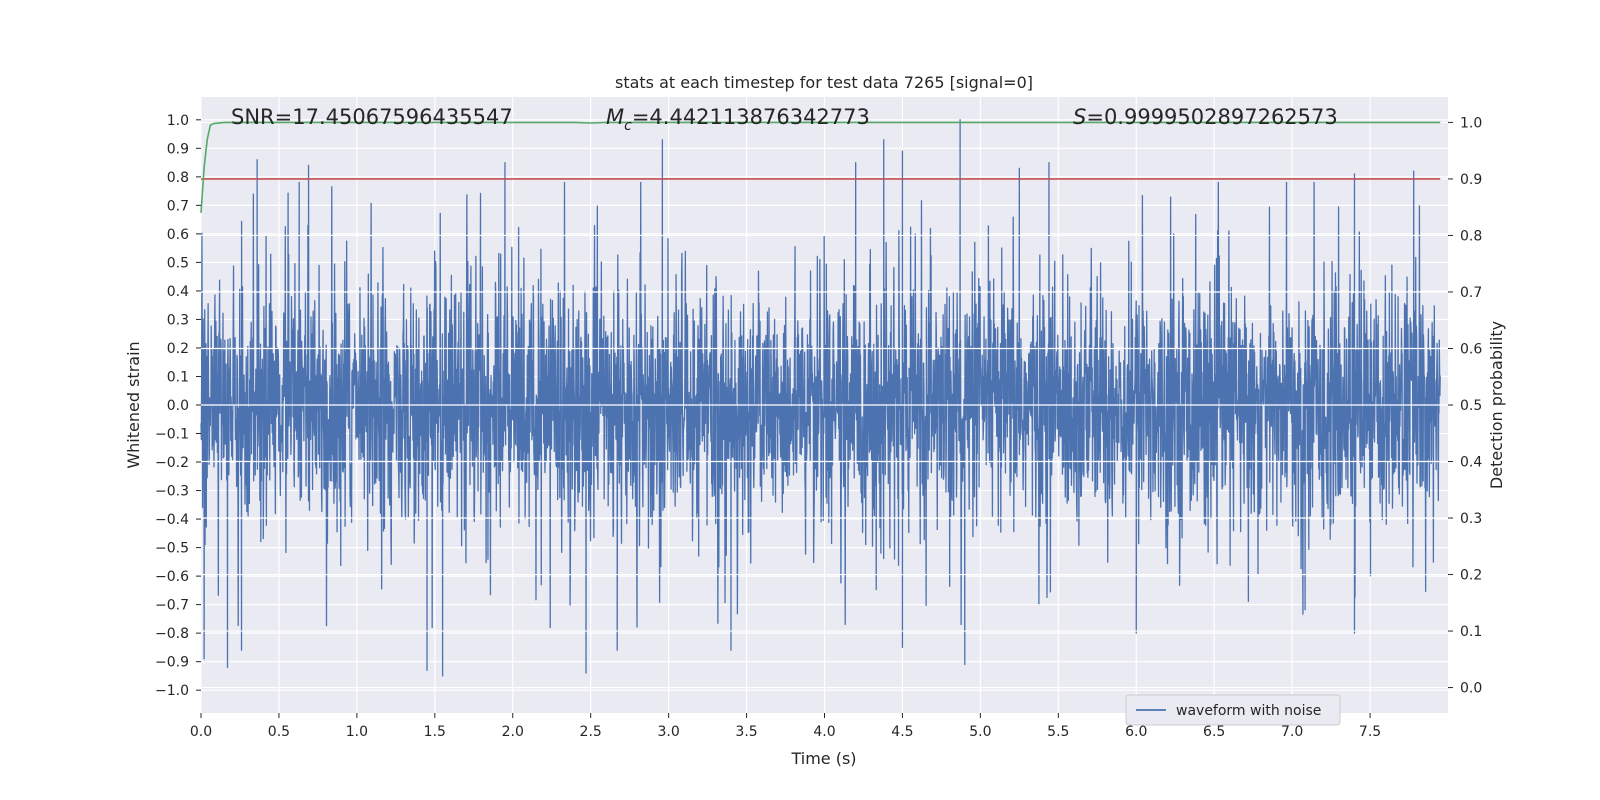 Image resolution: width=1600 pixels, height=800 pixels. I want to click on x-tick-label: 3.5, so click(746, 732).